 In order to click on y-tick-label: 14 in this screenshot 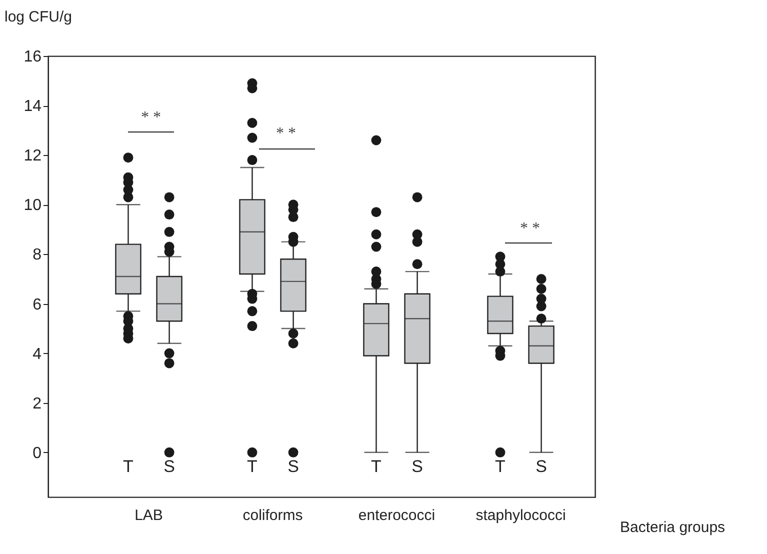, I will do `click(33, 107)`.